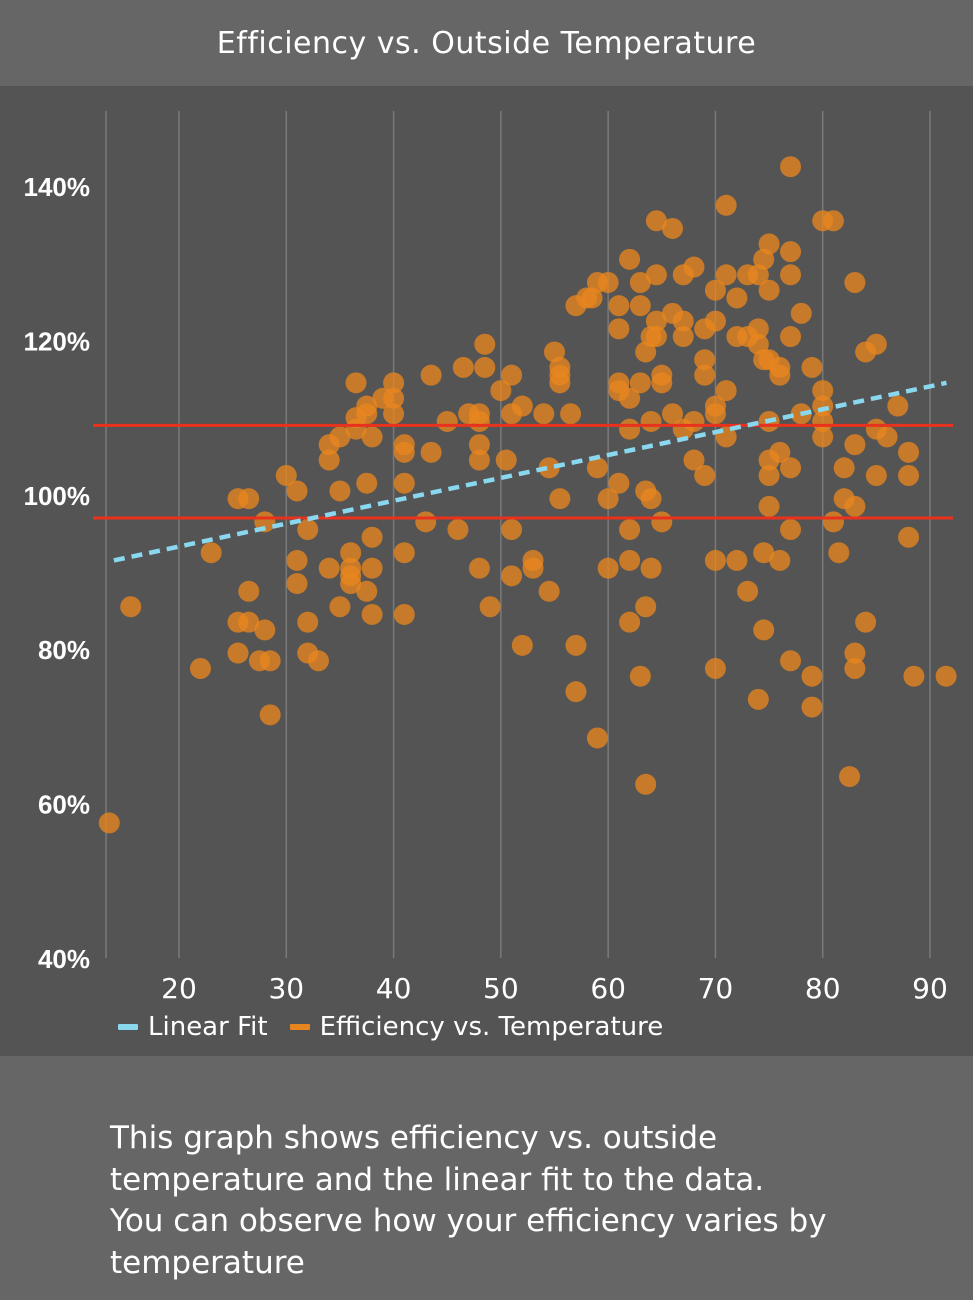 This screenshot has width=973, height=1300. What do you see at coordinates (486, 43) in the screenshot?
I see `title-bar: Efficiency vs. Outside Temperature` at bounding box center [486, 43].